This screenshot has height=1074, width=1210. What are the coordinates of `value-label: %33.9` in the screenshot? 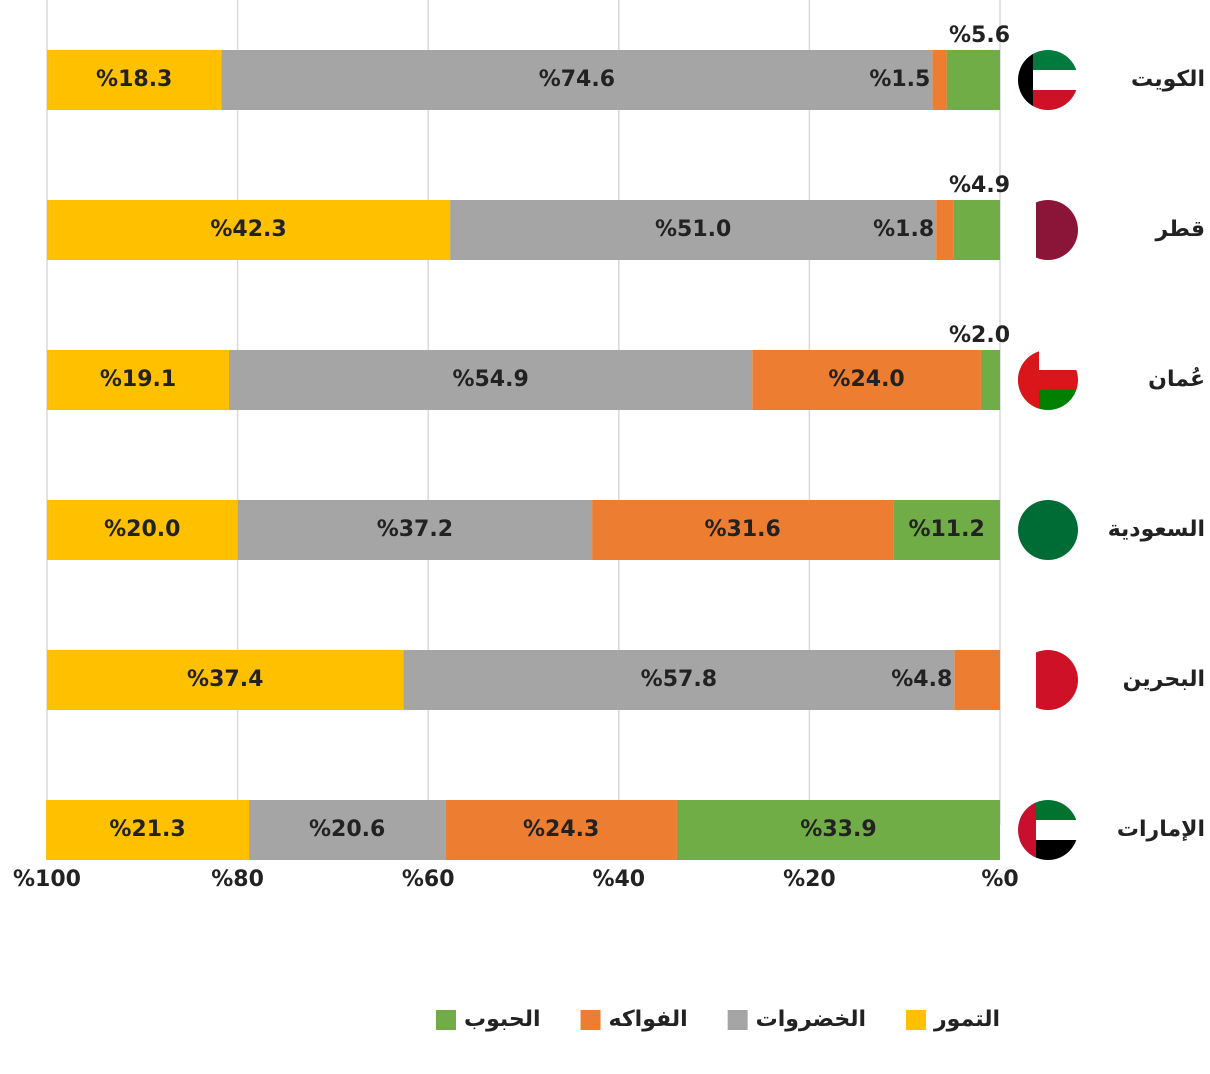 It's located at (838, 829).